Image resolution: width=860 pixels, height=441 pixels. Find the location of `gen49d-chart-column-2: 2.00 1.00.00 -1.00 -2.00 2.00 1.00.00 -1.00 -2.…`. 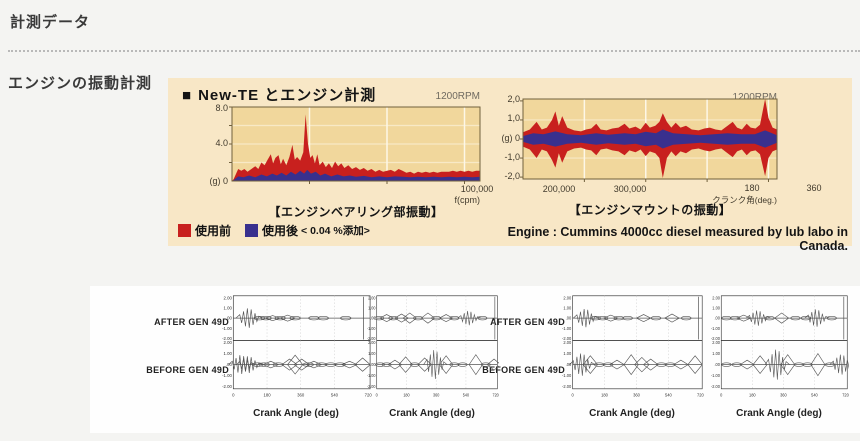

gen49d-chart-column-2: 2.00 1.00.00 -1.00 -2.00 2.00 1.00.00 -1.00 -2.… is located at coordinates (432, 348).